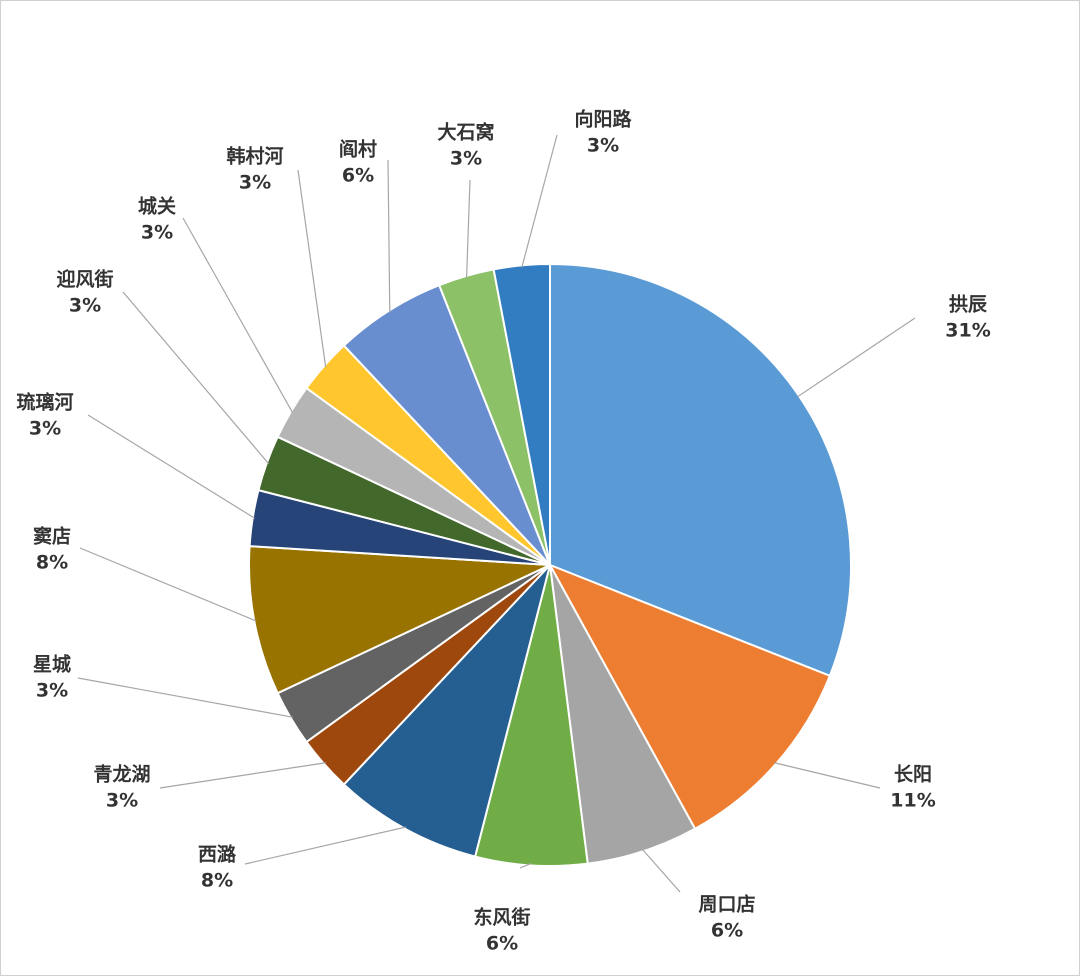  What do you see at coordinates (967, 331) in the screenshot?
I see `value-label: 31%` at bounding box center [967, 331].